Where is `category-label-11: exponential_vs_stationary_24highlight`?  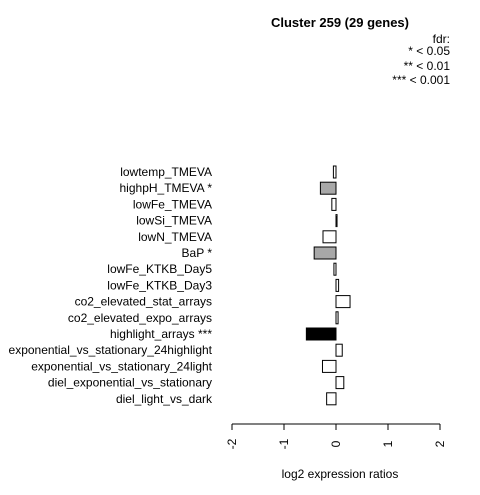 category-label-11: exponential_vs_stationary_24highlight is located at coordinates (111, 350).